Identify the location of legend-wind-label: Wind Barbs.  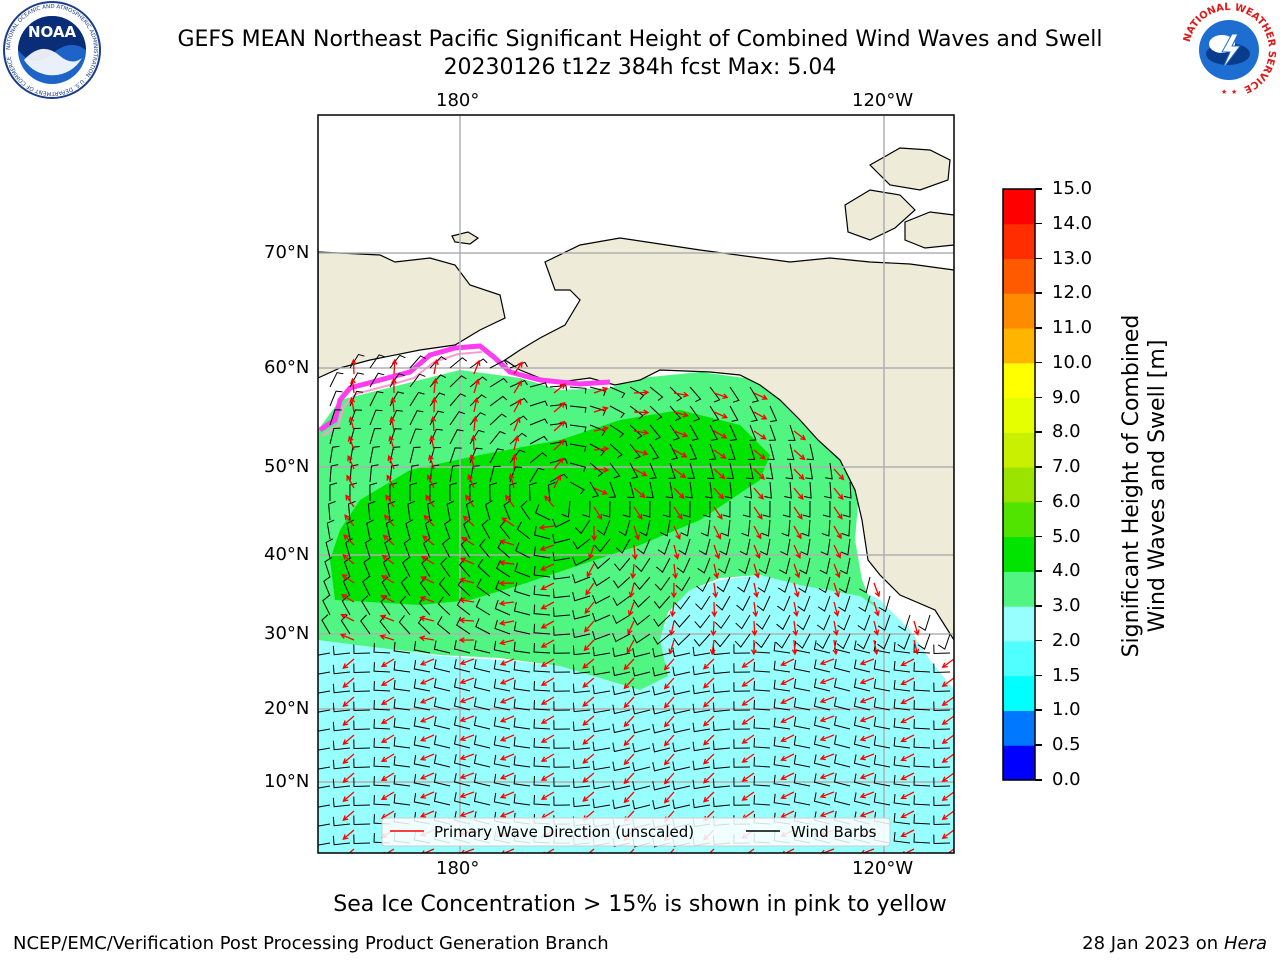
(834, 832).